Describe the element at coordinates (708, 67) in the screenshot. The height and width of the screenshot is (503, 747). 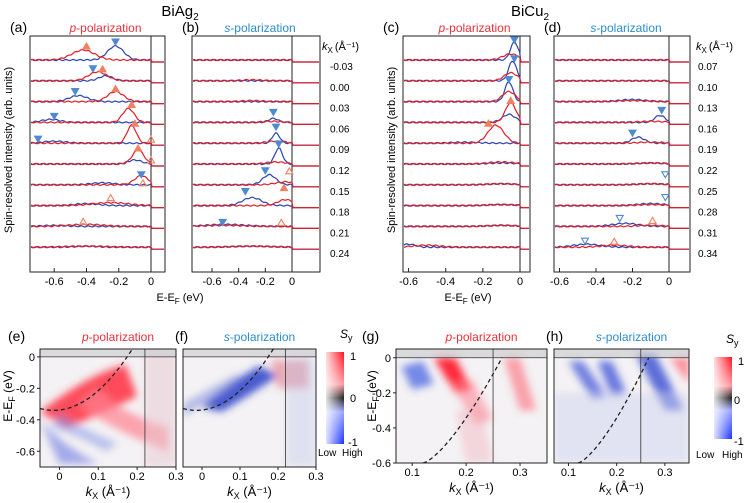
I see `kx-value: 0.07` at that location.